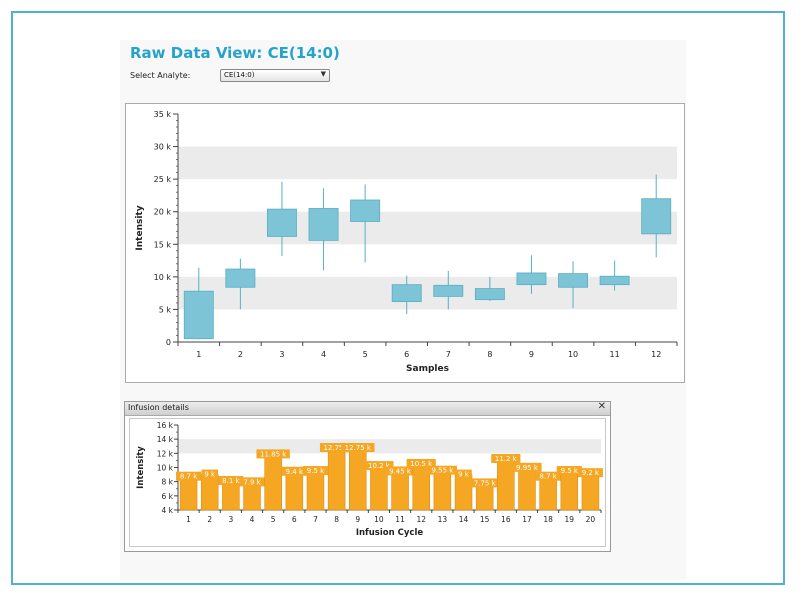 The image size is (800, 600). I want to click on analyte-select-label: Select Analyte:, so click(160, 75).